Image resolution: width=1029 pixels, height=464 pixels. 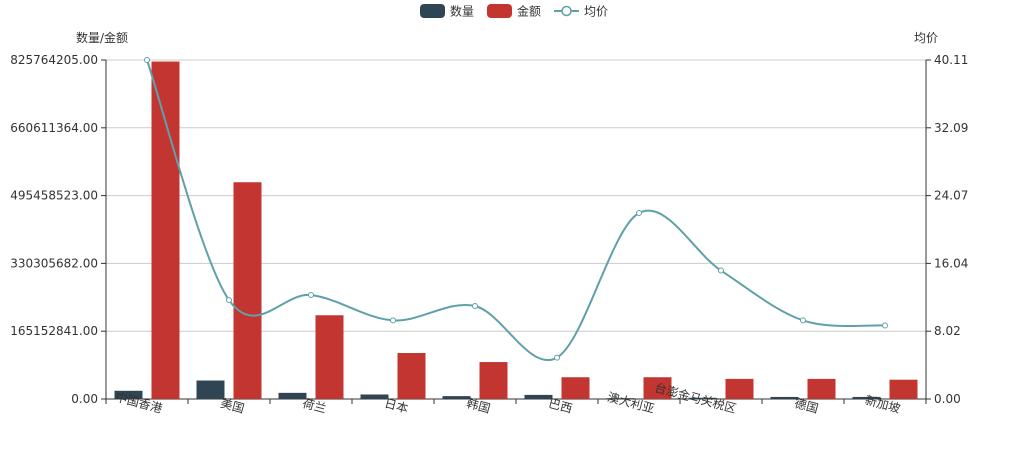 I want to click on y-right-tick-label: 8.02, so click(x=947, y=331).